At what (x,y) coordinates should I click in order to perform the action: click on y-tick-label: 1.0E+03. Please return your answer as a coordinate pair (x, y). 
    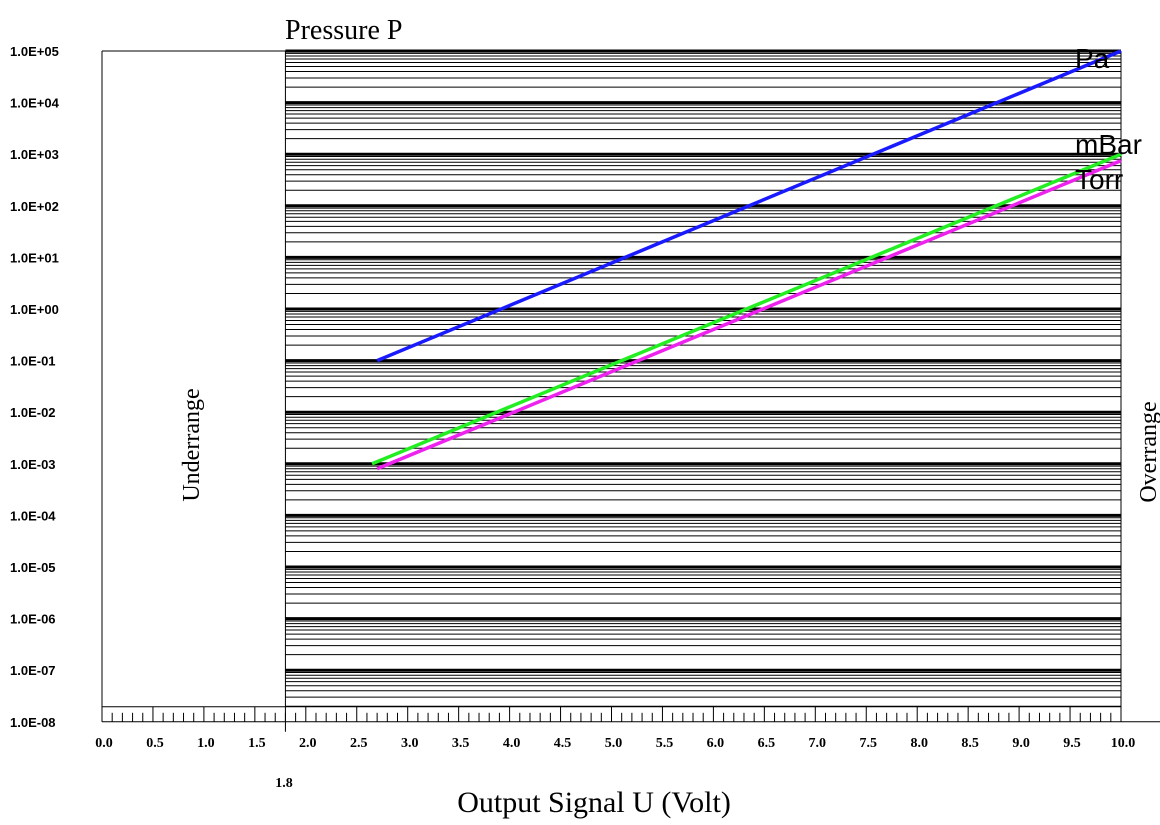
    Looking at the image, I should click on (34, 154).